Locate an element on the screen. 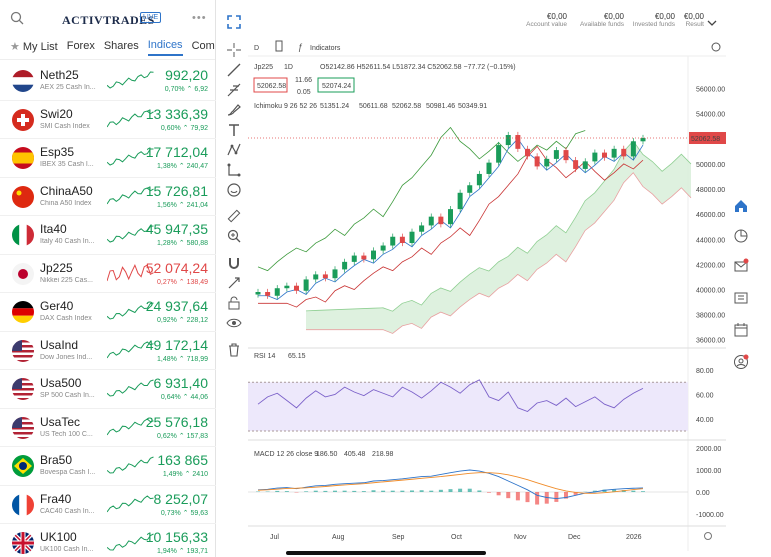  stay-drawing-icon is located at coordinates (234, 283).